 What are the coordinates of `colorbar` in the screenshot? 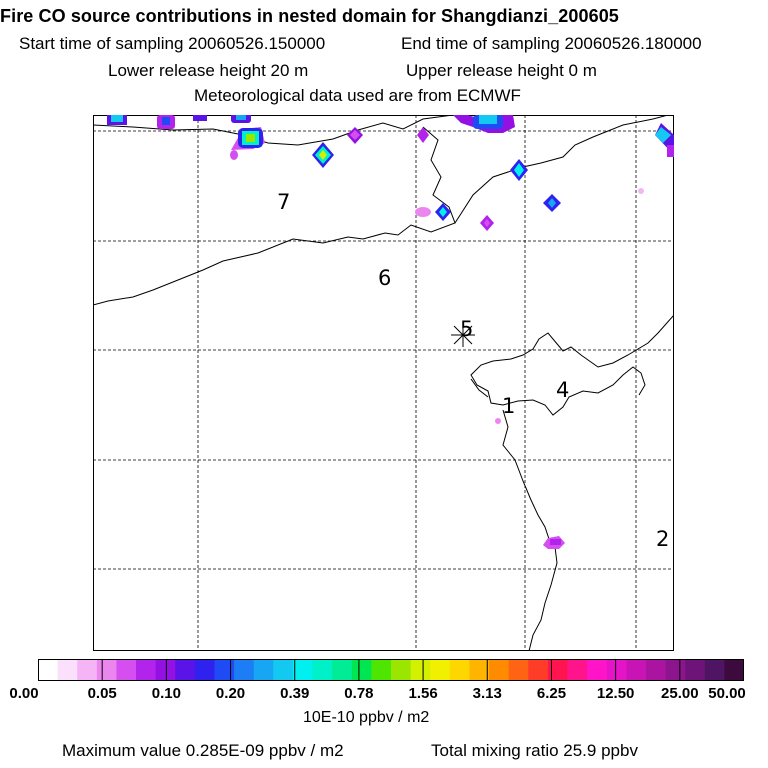 It's located at (391, 670).